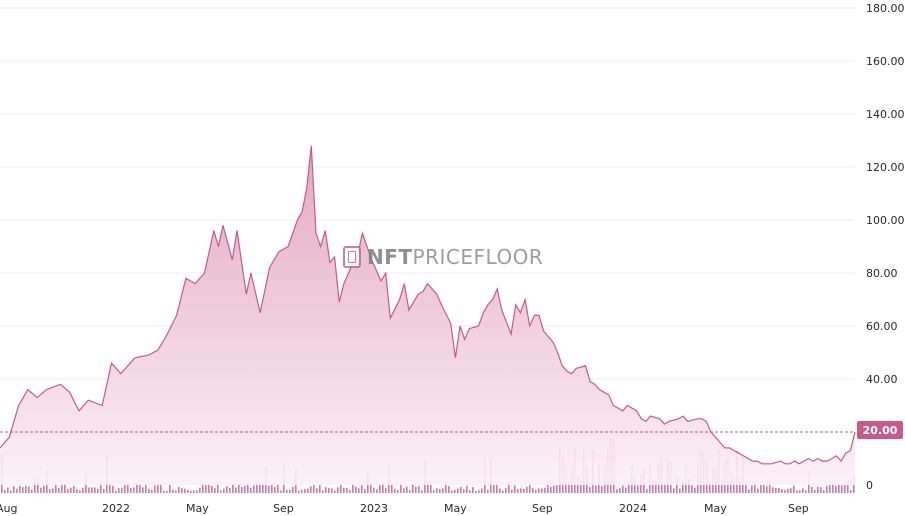  Describe the element at coordinates (390, 257) in the screenshot. I see `watermark-bold-text: NFT` at that location.